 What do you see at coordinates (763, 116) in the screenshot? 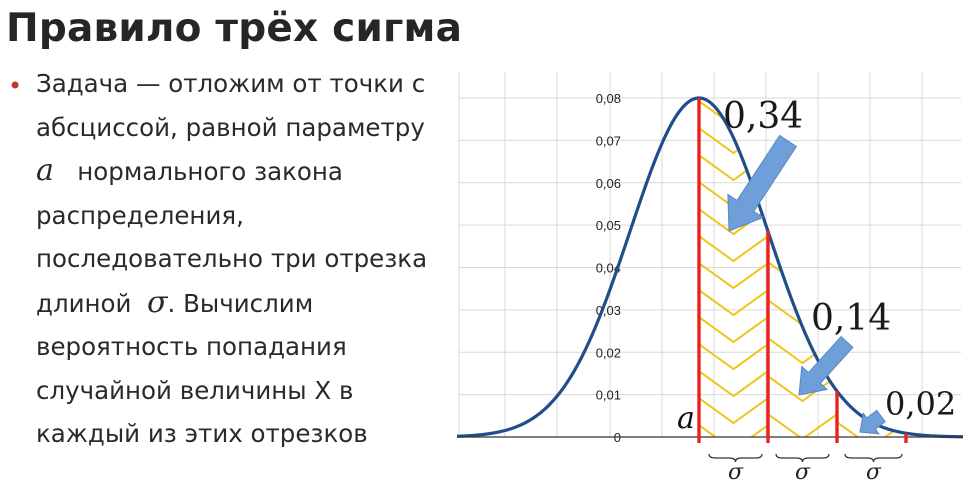
I see `probability-label: 0,34` at bounding box center [763, 116].